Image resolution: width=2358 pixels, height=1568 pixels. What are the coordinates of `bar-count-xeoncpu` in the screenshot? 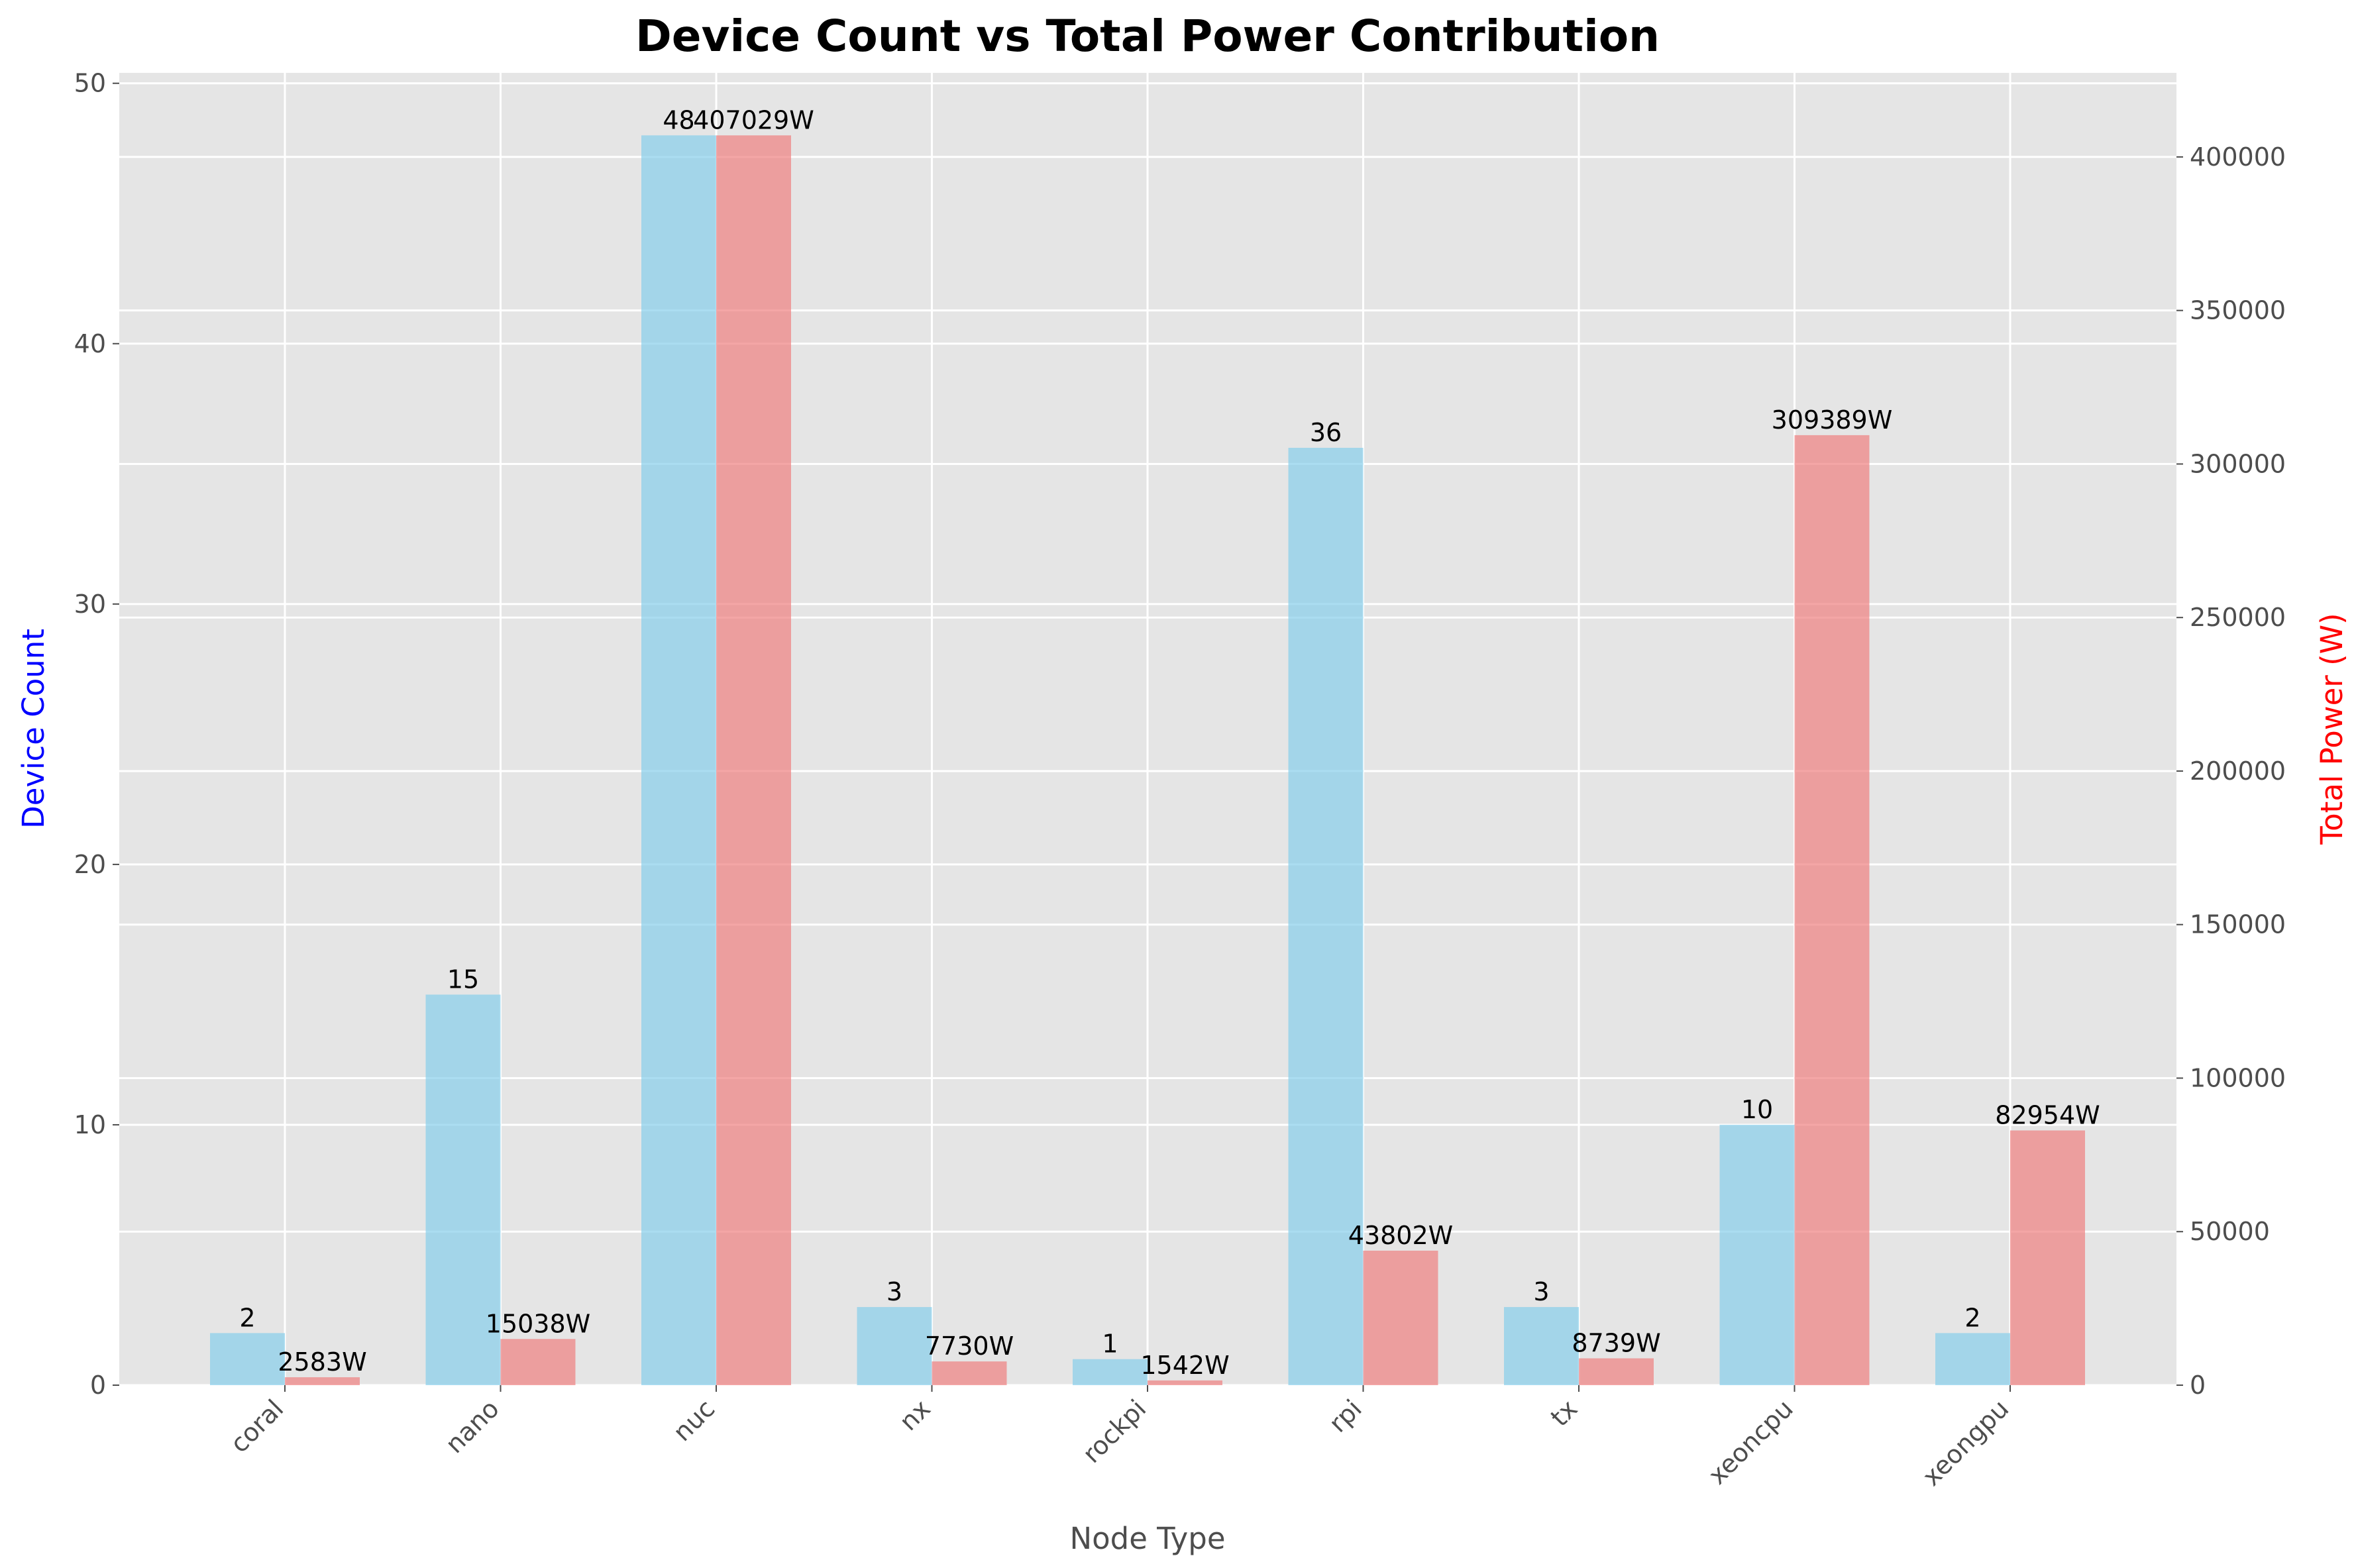 It's located at (1757, 1254).